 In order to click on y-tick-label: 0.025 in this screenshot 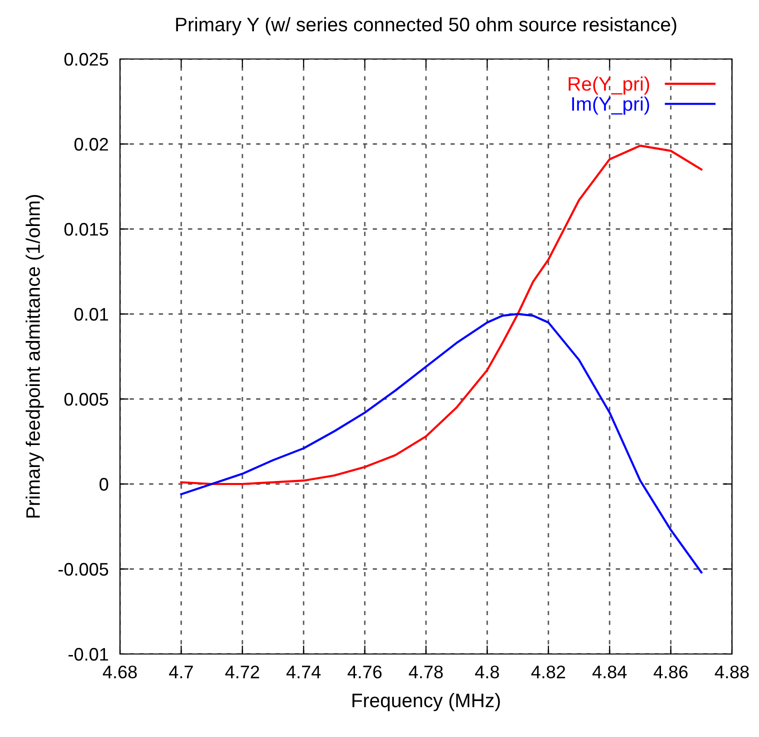, I will do `click(86, 59)`.